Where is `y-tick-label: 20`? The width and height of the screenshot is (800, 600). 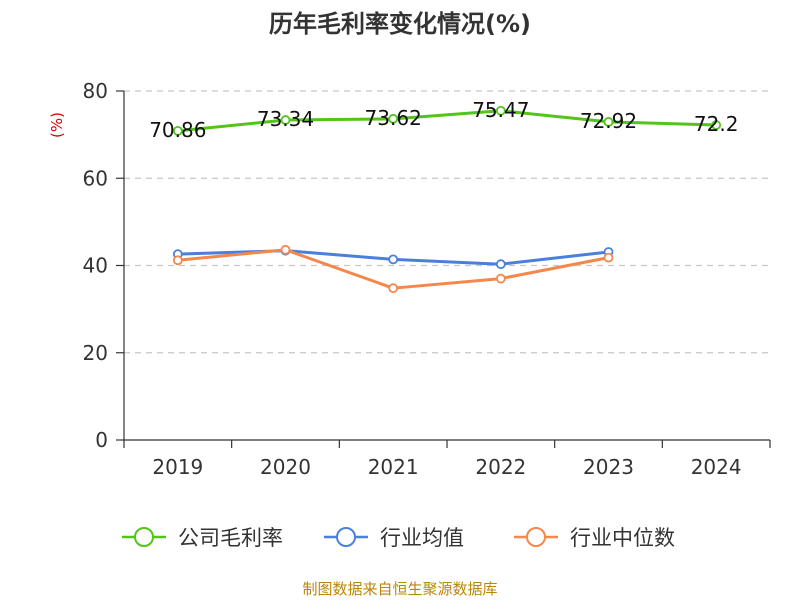
y-tick-label: 20 is located at coordinates (95, 353).